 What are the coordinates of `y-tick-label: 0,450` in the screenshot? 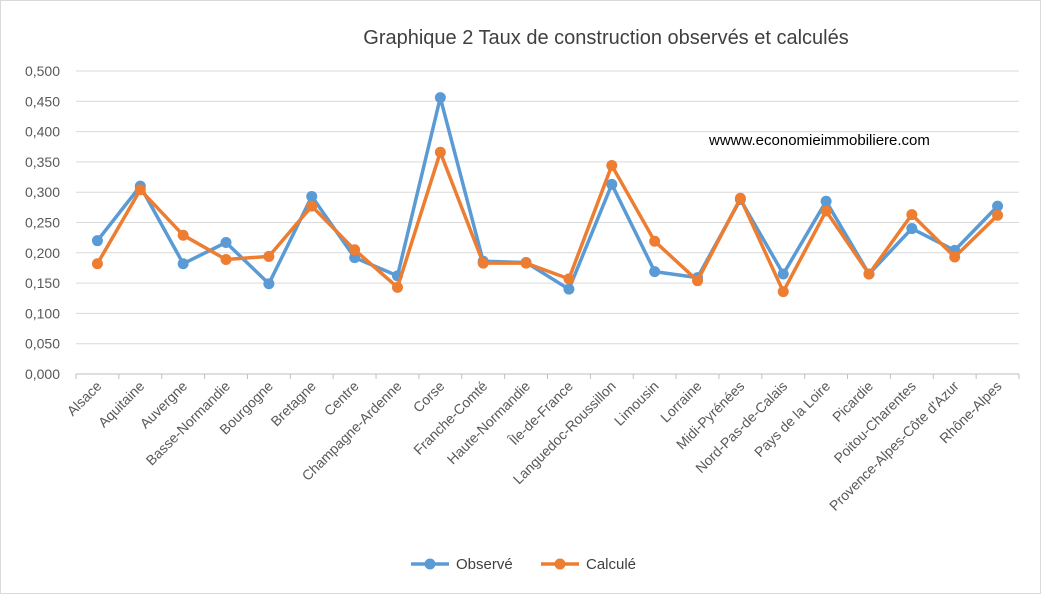 It's located at (42, 101).